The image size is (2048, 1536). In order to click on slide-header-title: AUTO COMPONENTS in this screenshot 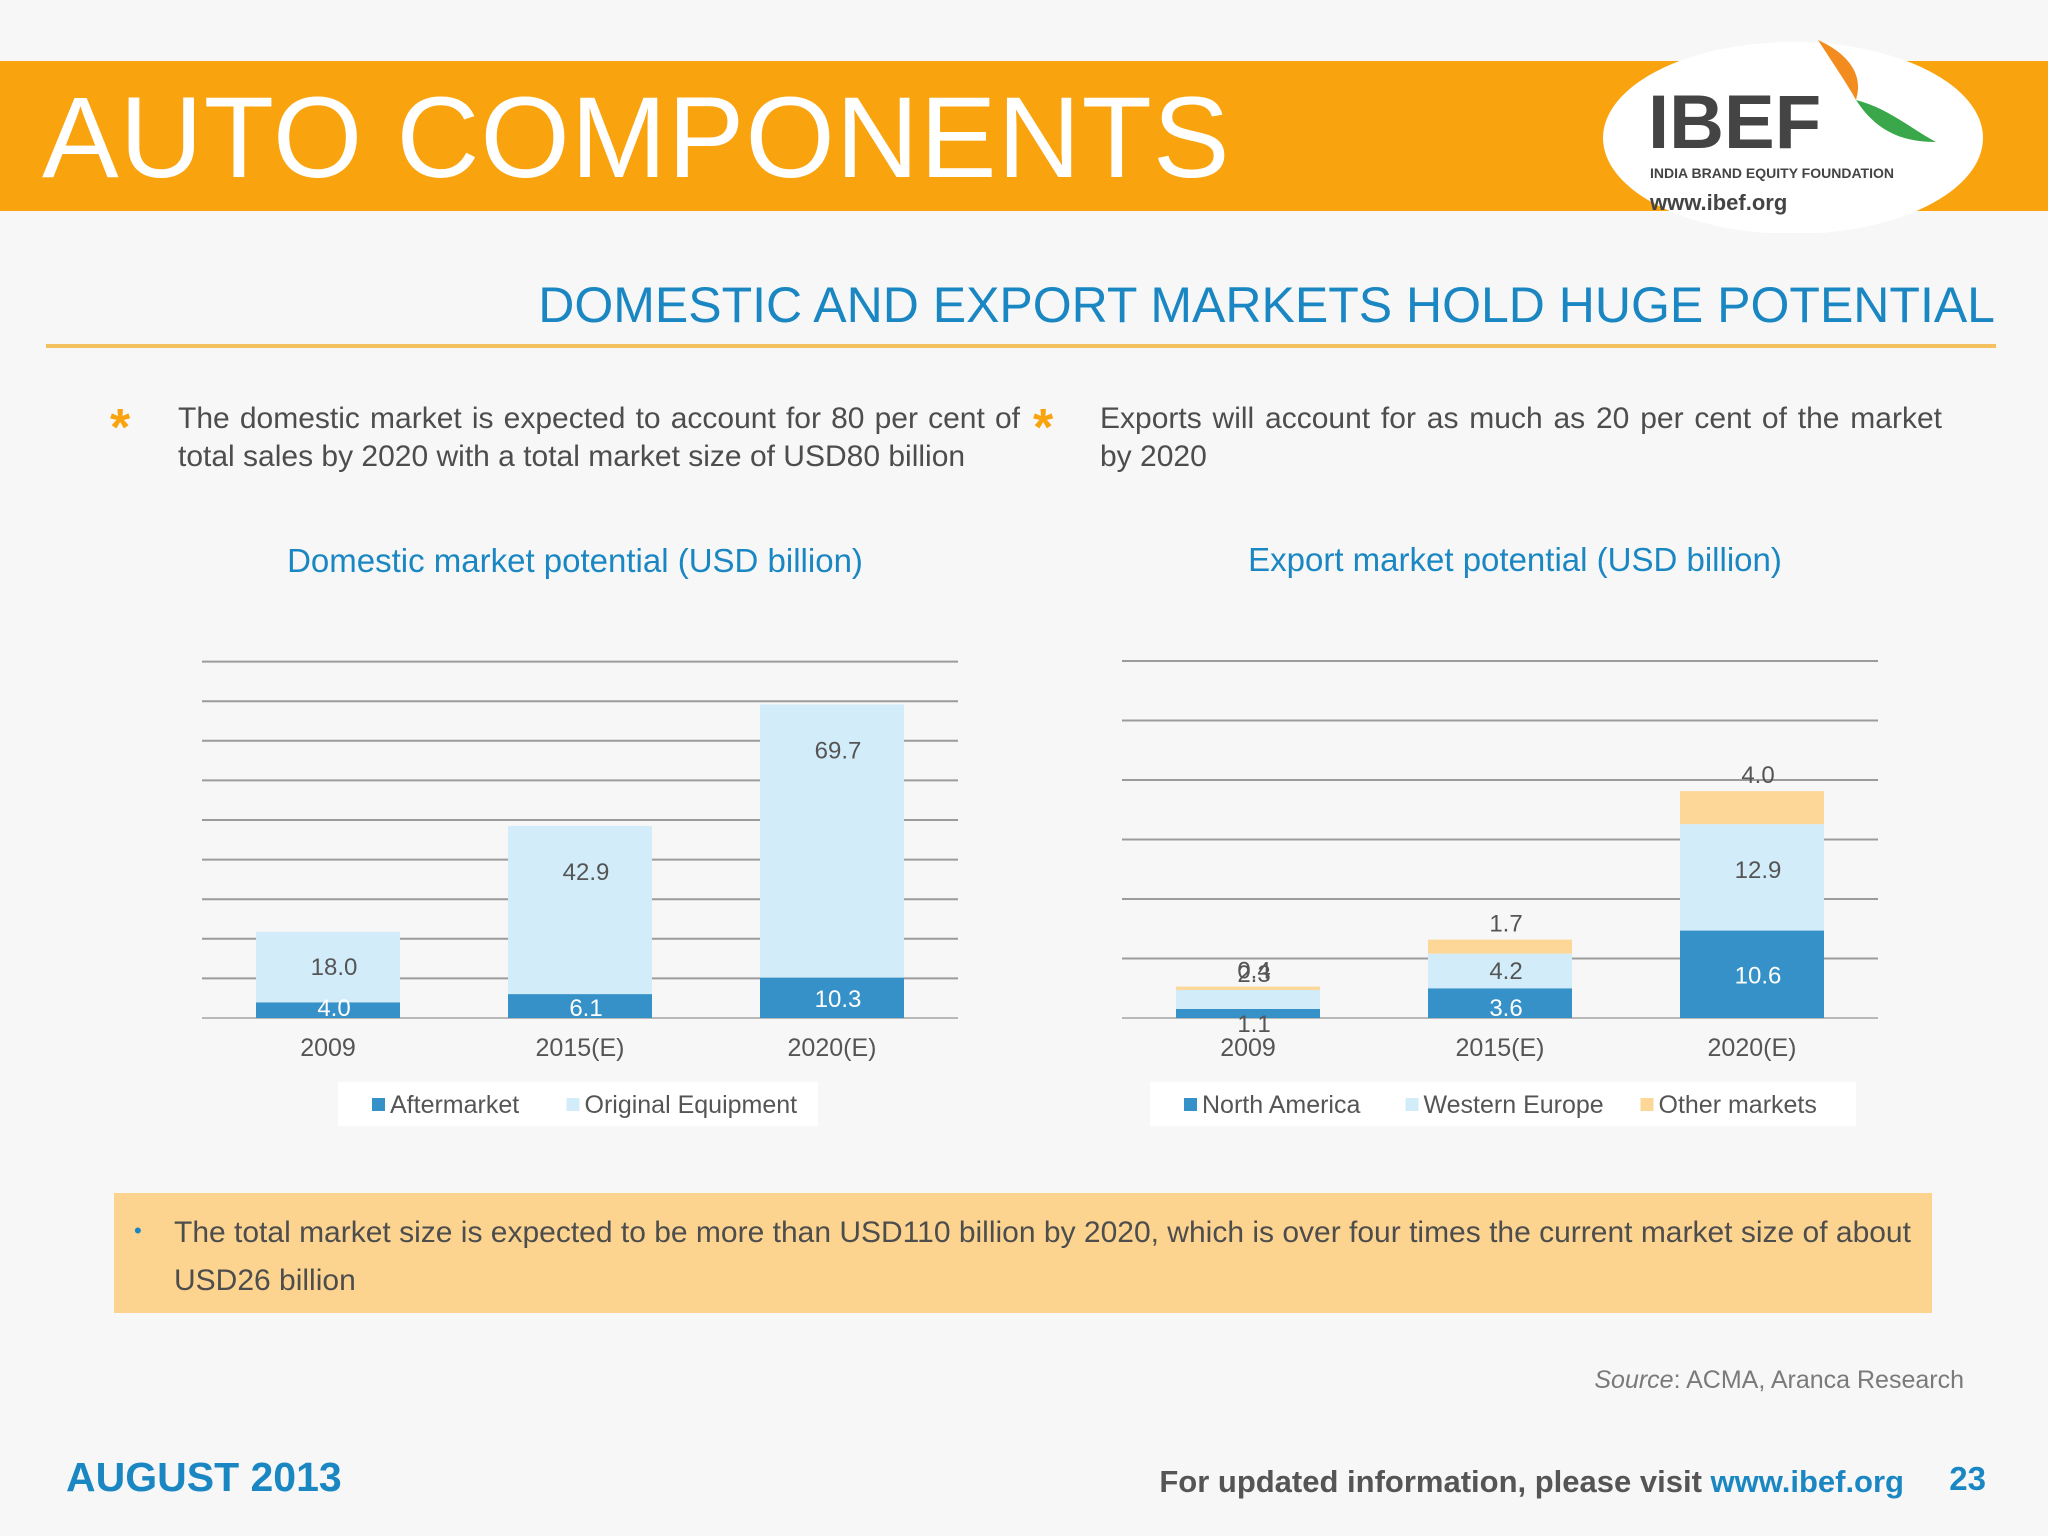, I will do `click(636, 138)`.